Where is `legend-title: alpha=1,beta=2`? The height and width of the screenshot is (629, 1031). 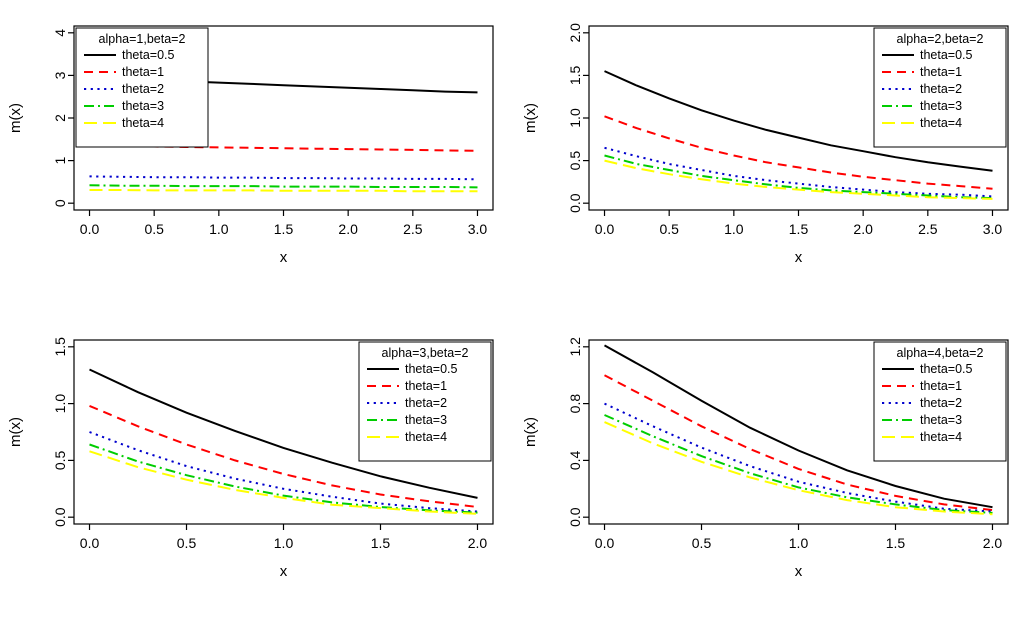
legend-title: alpha=1,beta=2 is located at coordinates (142, 39).